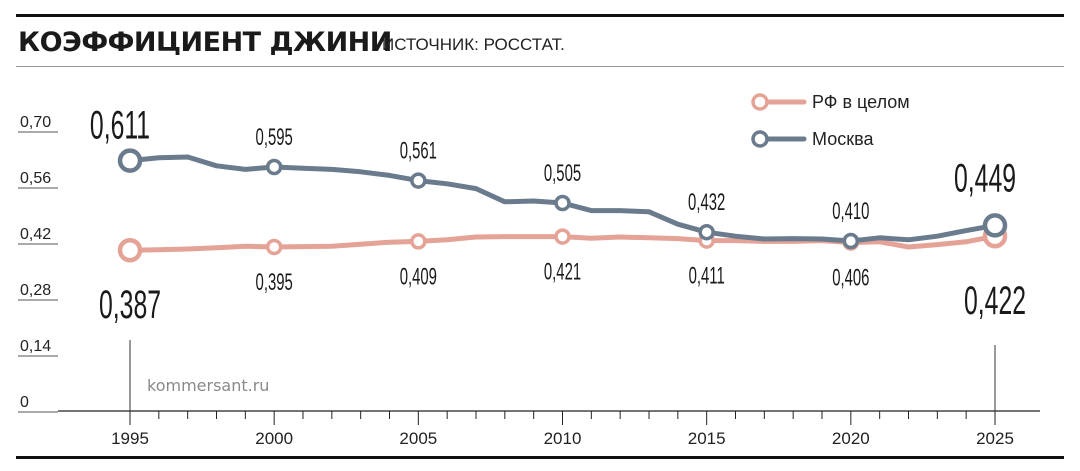 The width and height of the screenshot is (1080, 471). What do you see at coordinates (861, 102) in the screenshot?
I see `legend-label: РФ в целом` at bounding box center [861, 102].